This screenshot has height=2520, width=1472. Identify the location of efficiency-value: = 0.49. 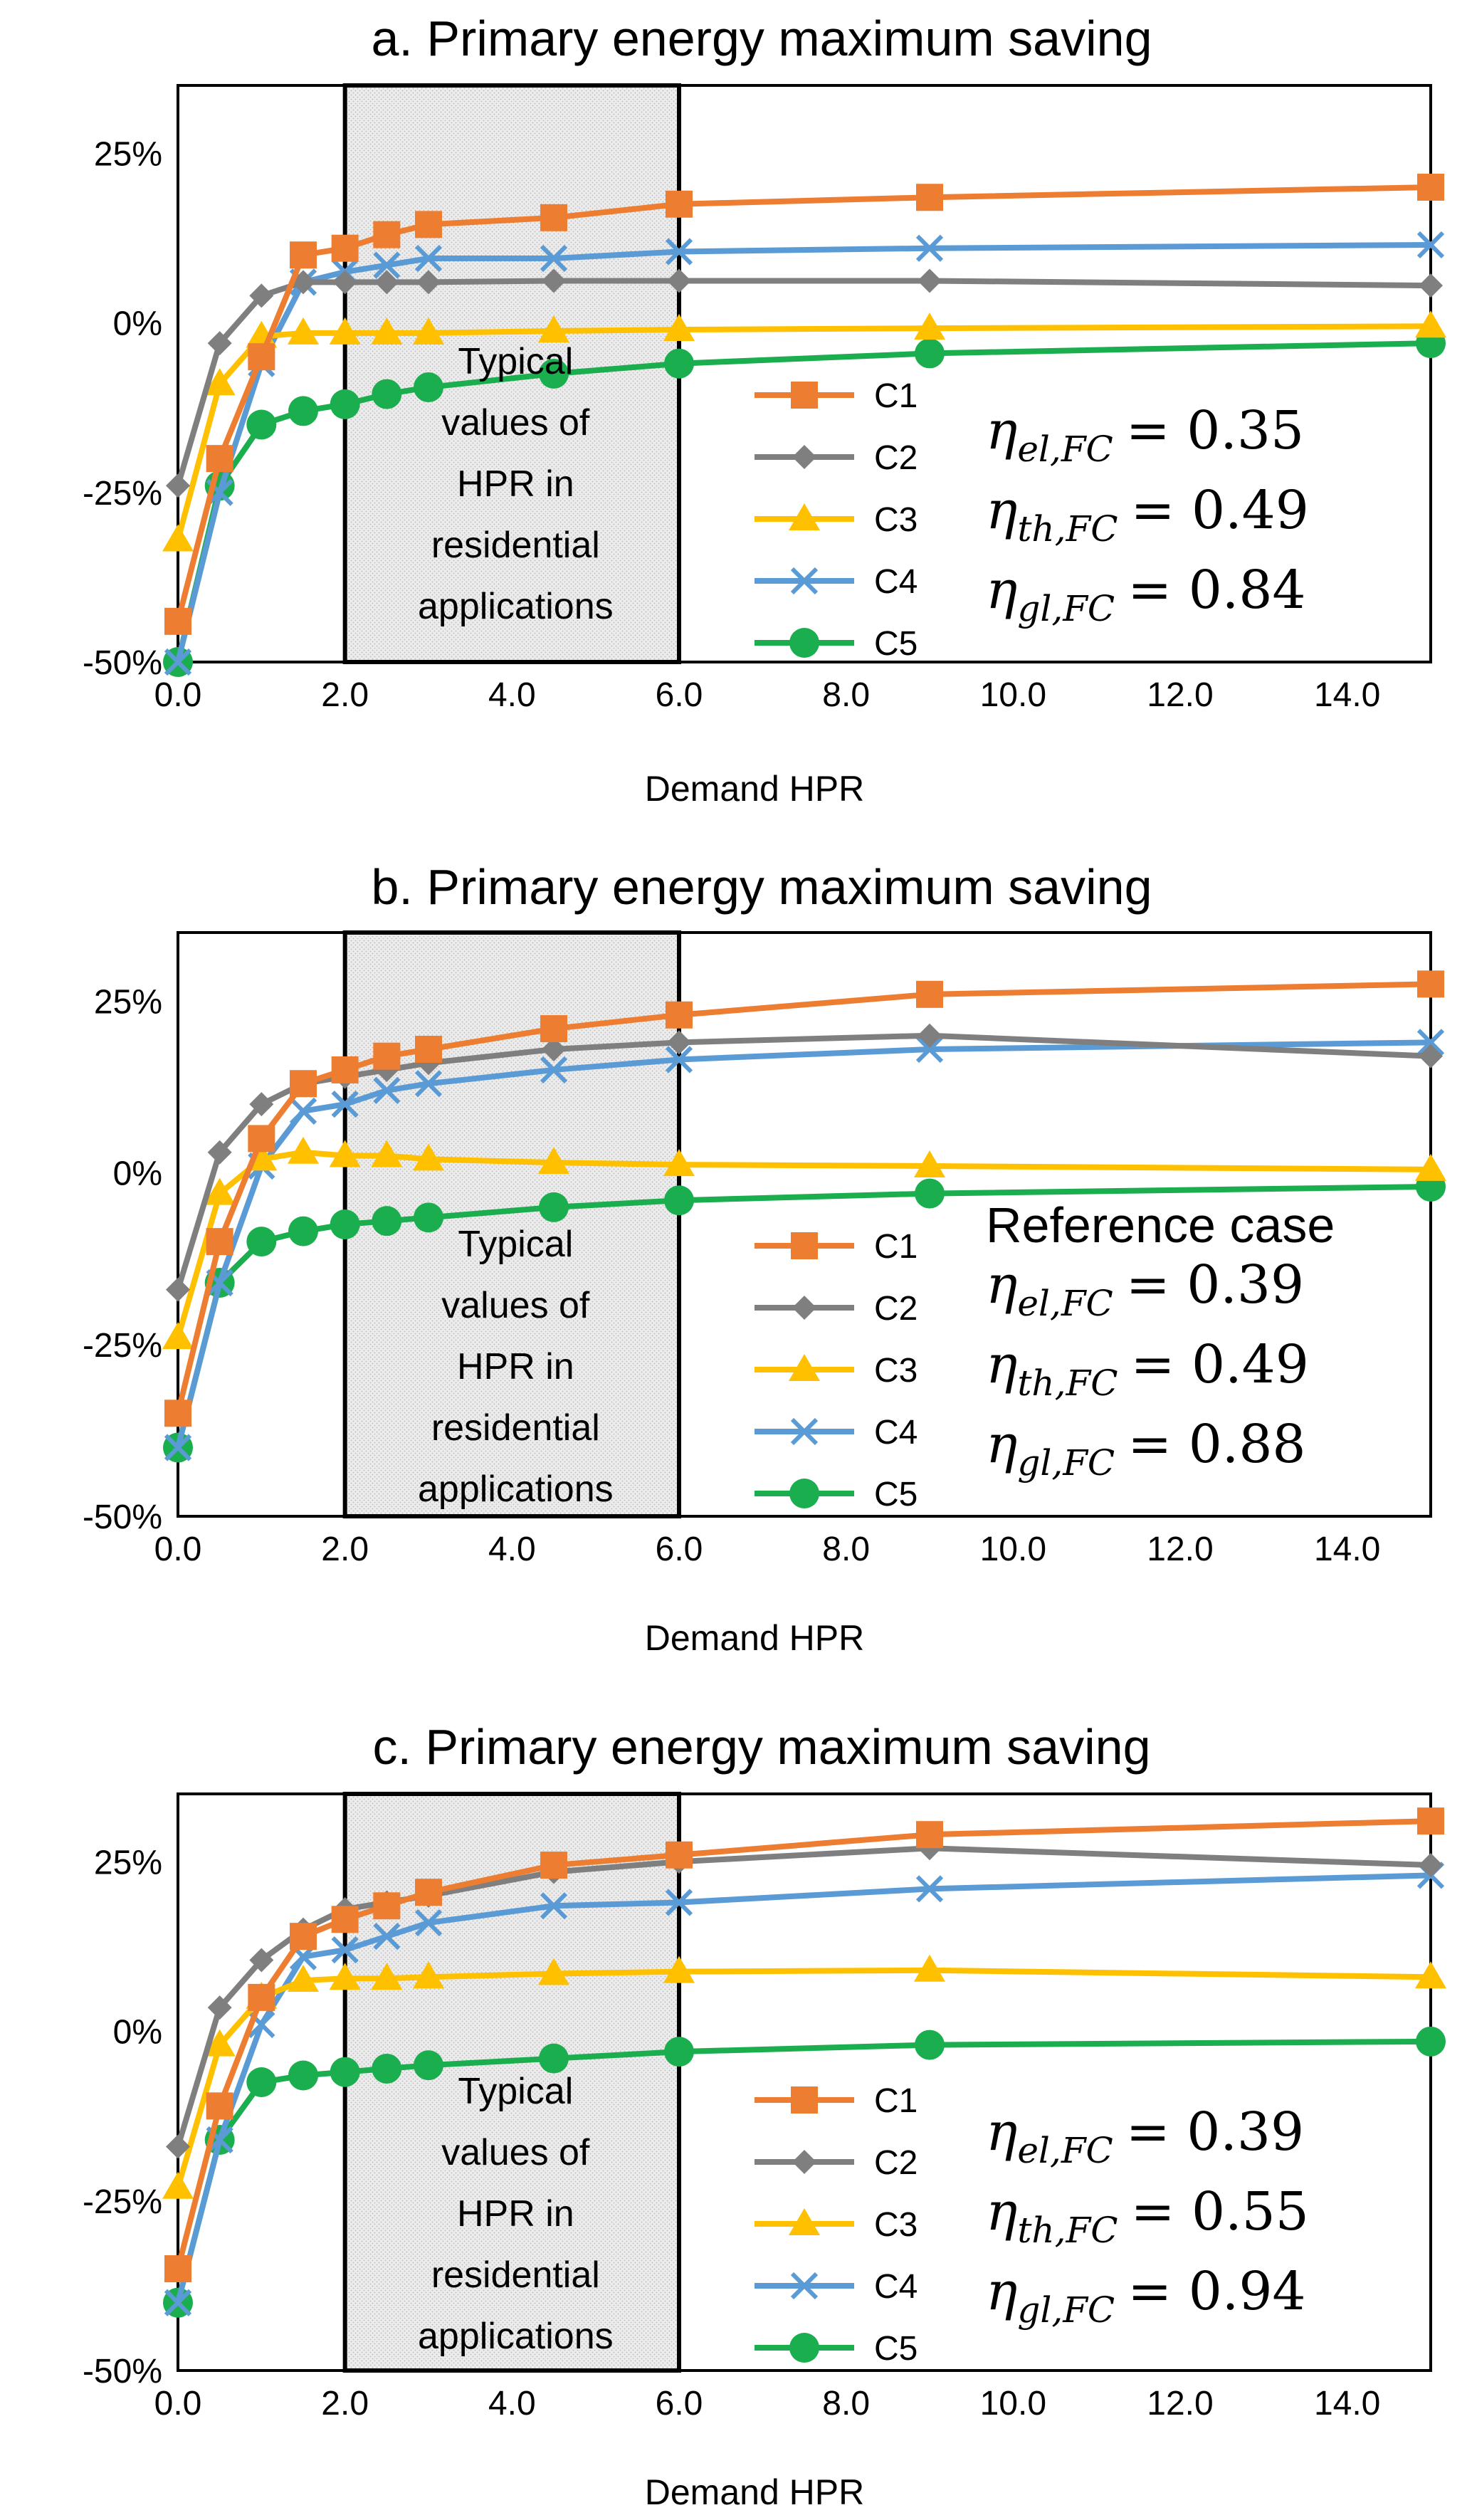
(1219, 1364).